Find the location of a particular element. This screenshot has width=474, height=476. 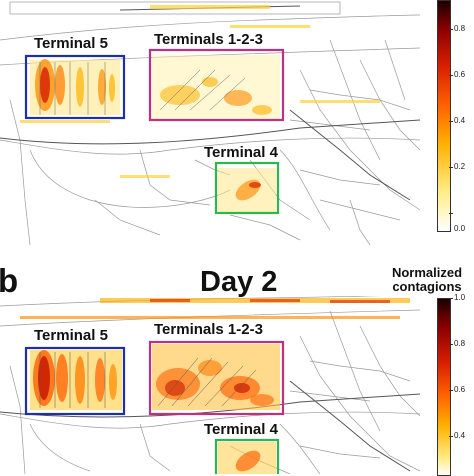

colorbar-day2 is located at coordinates (444, 387).